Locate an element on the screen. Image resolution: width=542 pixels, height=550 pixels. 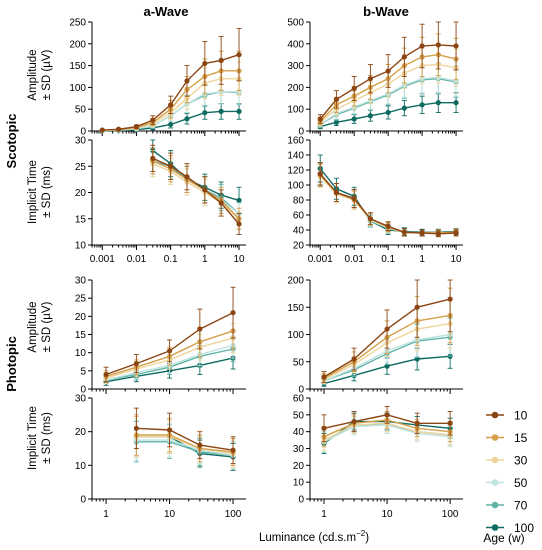
y-tick-label: 60 is located at coordinates (299, 216).